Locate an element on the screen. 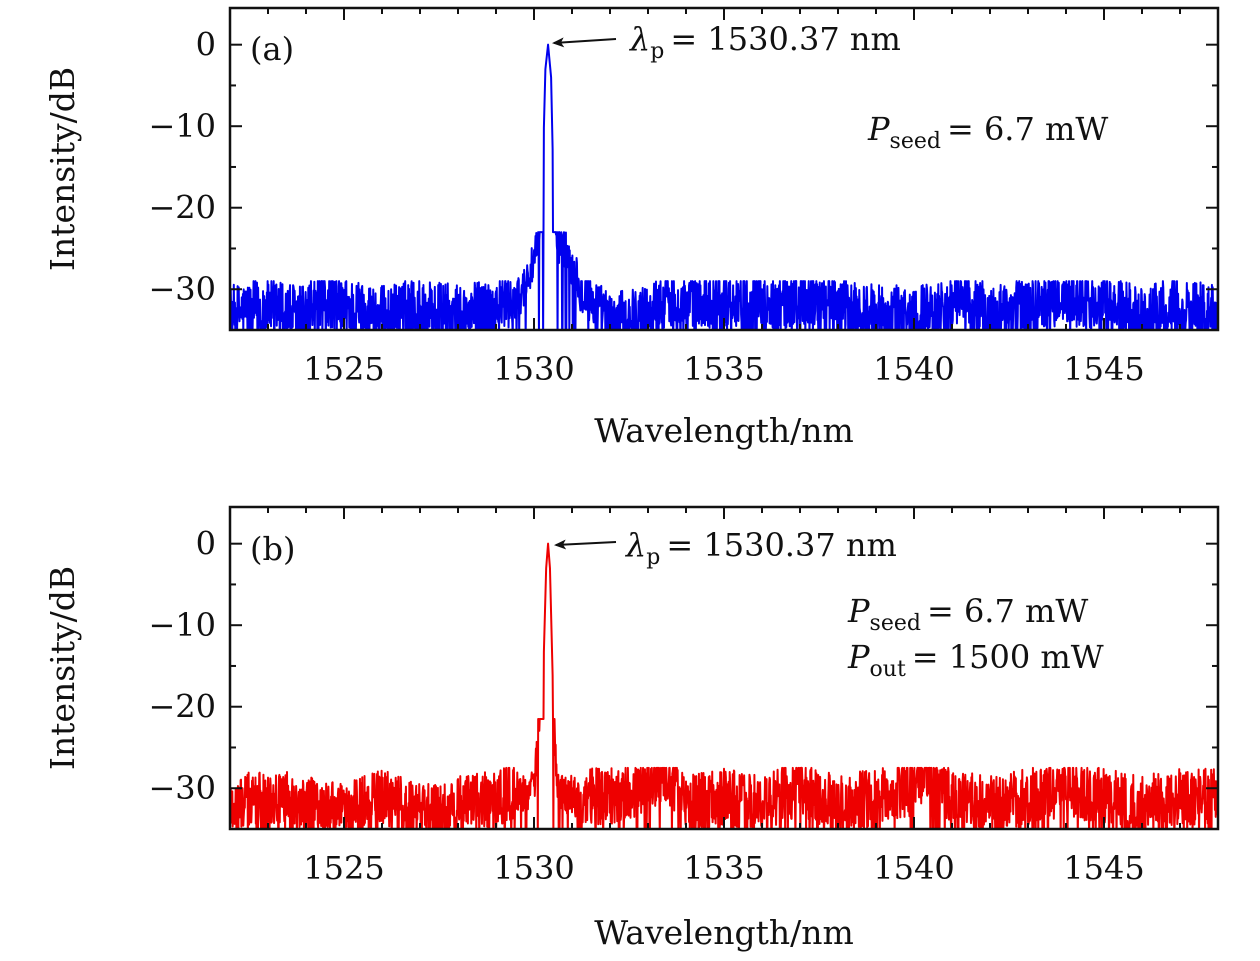  panel-label: (a) is located at coordinates (272, 49).